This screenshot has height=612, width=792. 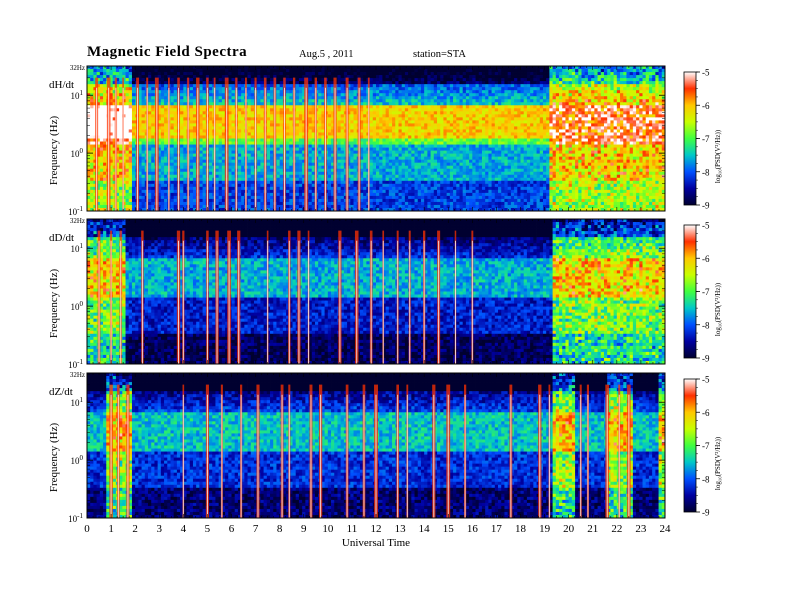 What do you see at coordinates (401, 529) in the screenshot?
I see `x-tick-label: 13` at bounding box center [401, 529].